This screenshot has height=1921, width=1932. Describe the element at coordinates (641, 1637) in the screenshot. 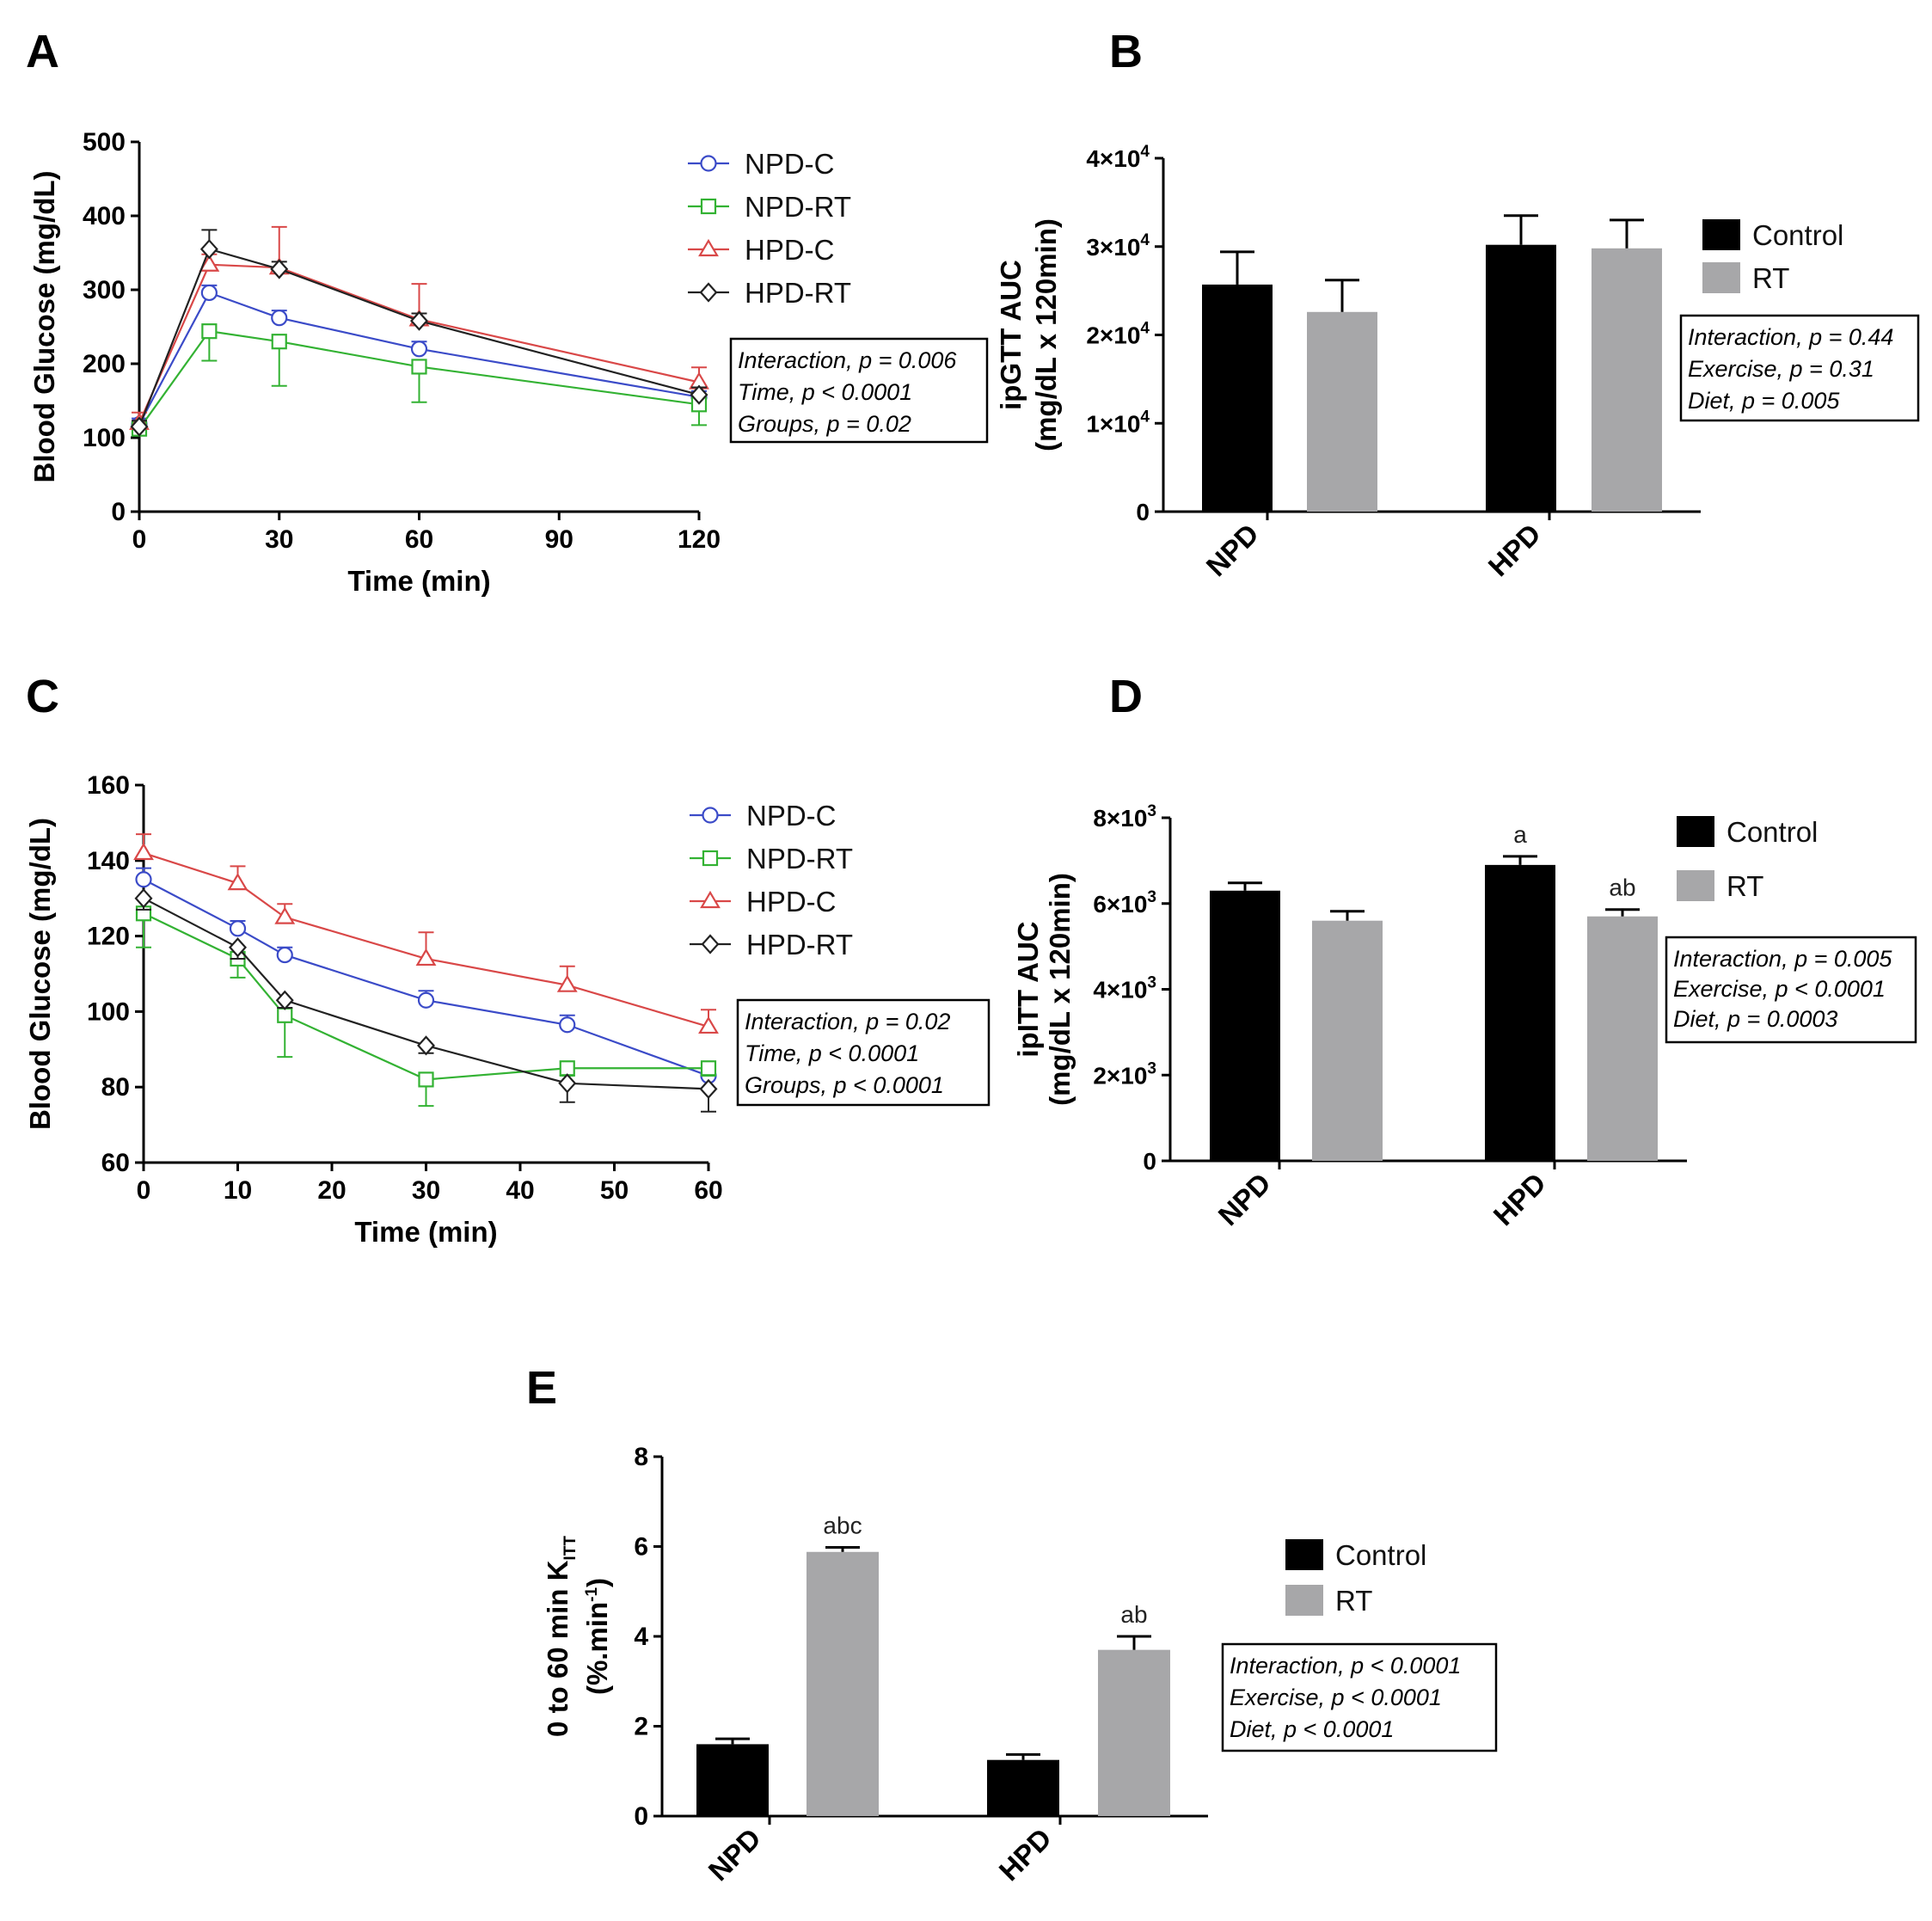

I see `chart-e-y-tick-base-4: 4` at that location.